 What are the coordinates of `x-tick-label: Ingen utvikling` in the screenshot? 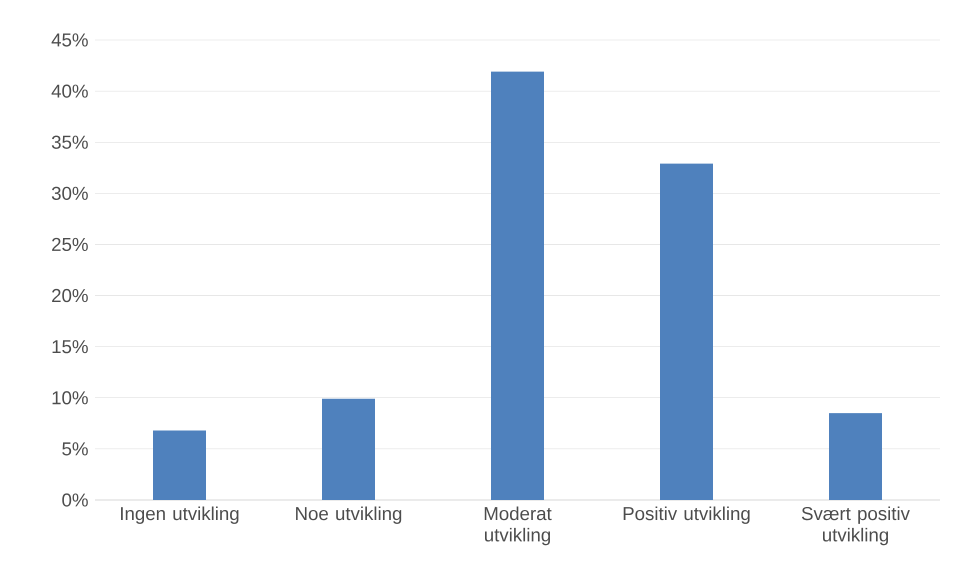 It's located at (179, 515).